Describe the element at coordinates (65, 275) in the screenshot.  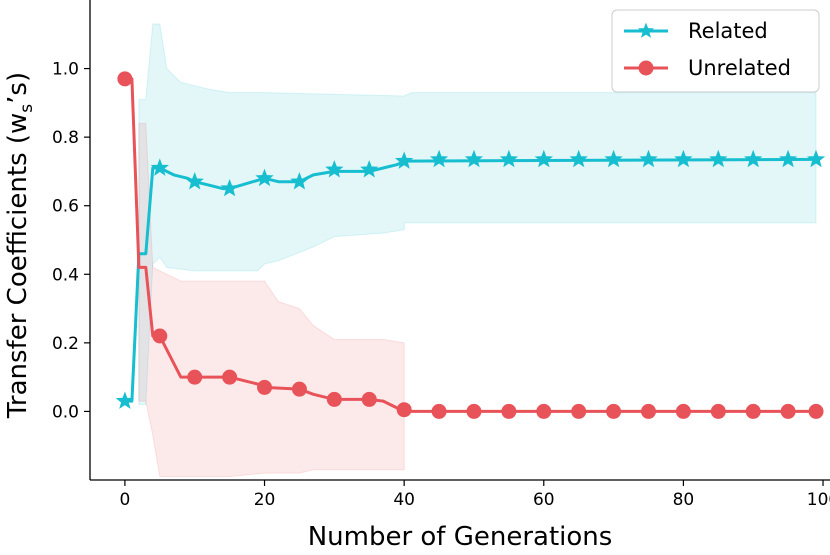
I see `y-tick-label: 0.4` at that location.